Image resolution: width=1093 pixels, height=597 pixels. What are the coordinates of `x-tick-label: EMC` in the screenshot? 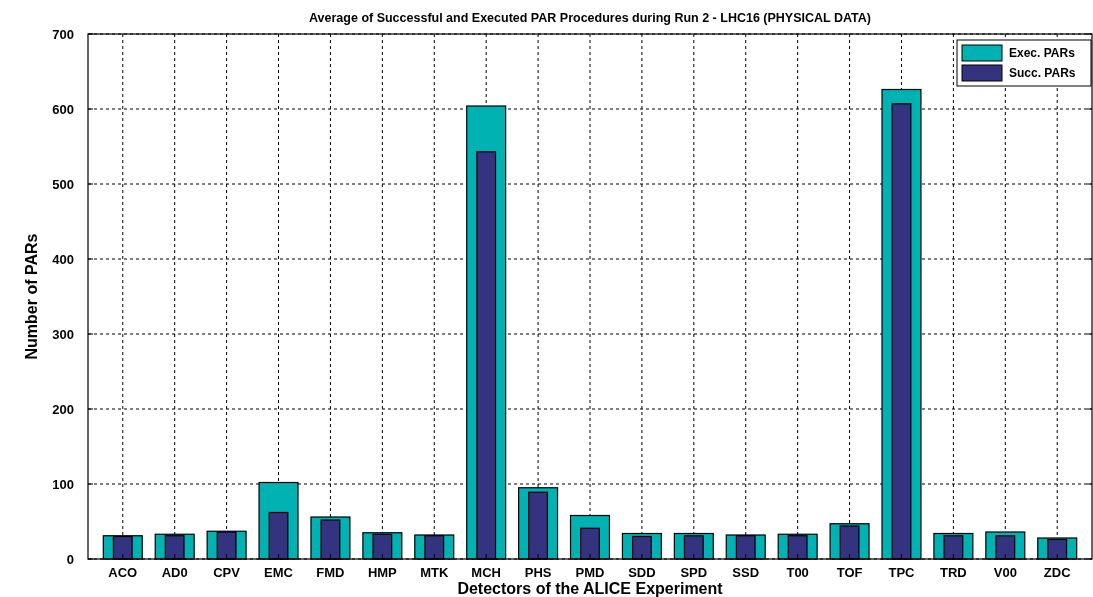 It's located at (279, 572).